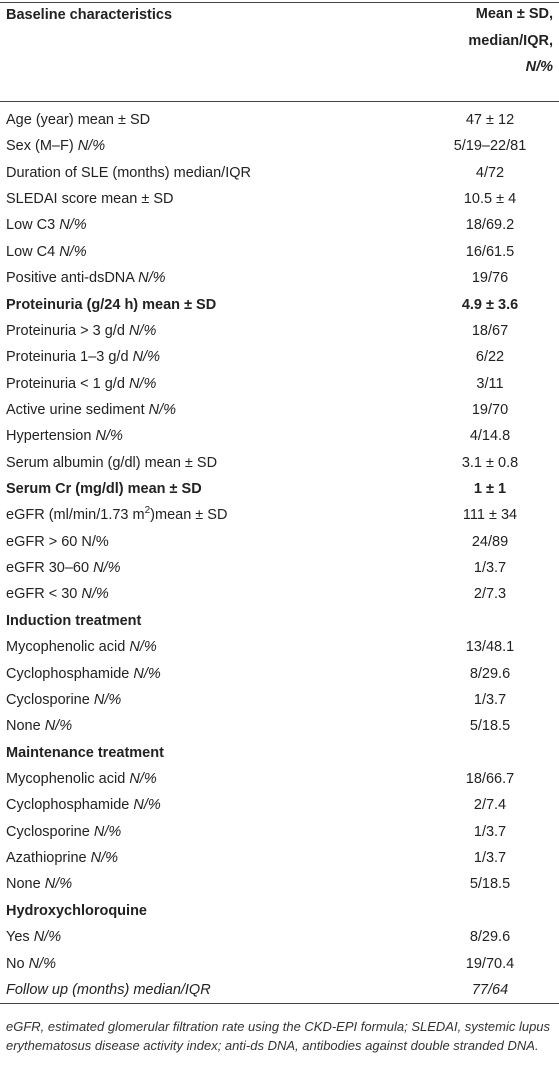  I want to click on row-value: 19/76, so click(490, 278).